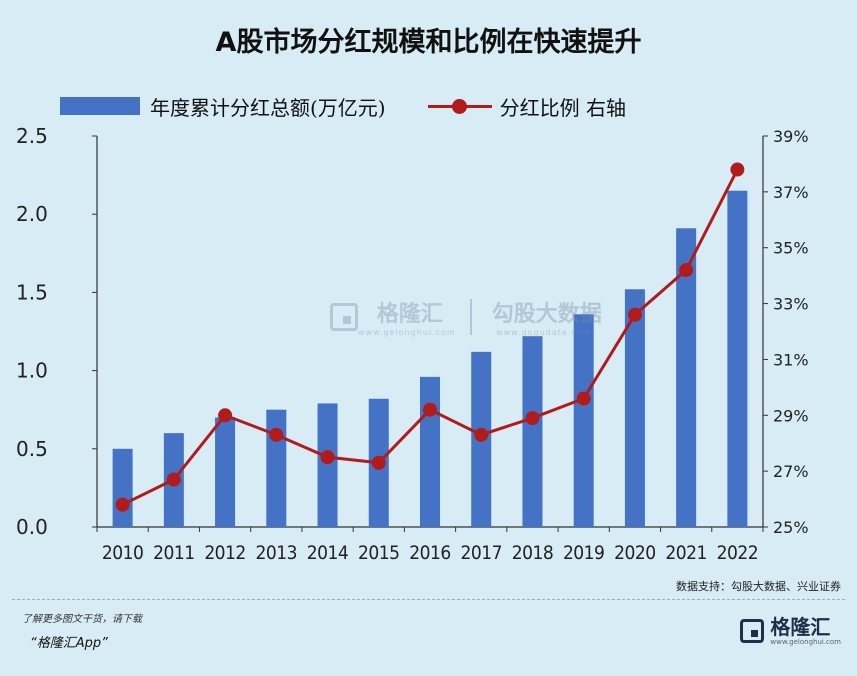  What do you see at coordinates (344, 316) in the screenshot?
I see `gelonghui-logo-icon` at bounding box center [344, 316].